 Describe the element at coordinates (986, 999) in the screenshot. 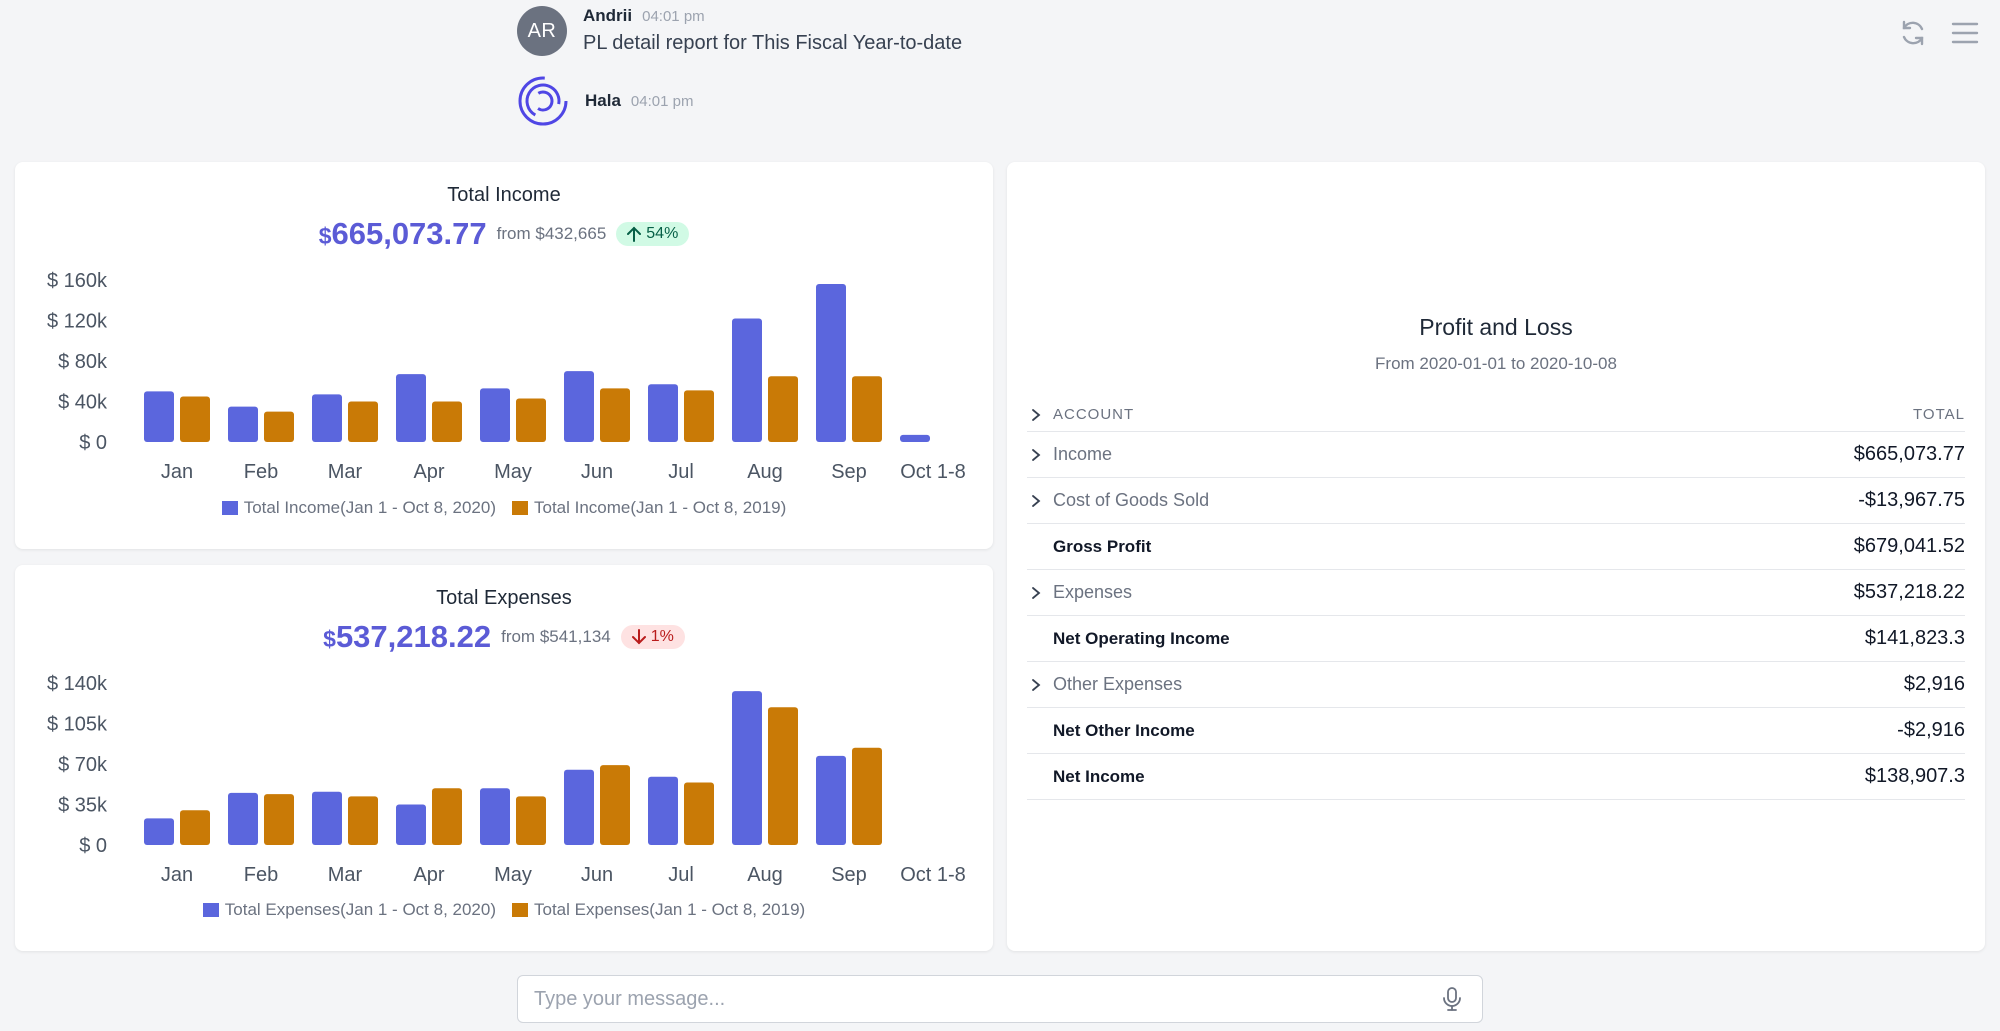

I see `message-input` at that location.